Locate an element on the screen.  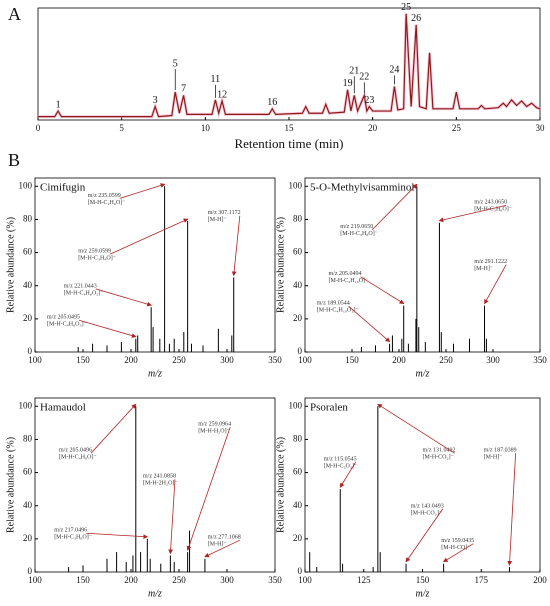
annotation-ion: [M-H-CO₂]⁻ is located at coordinates (426, 513).